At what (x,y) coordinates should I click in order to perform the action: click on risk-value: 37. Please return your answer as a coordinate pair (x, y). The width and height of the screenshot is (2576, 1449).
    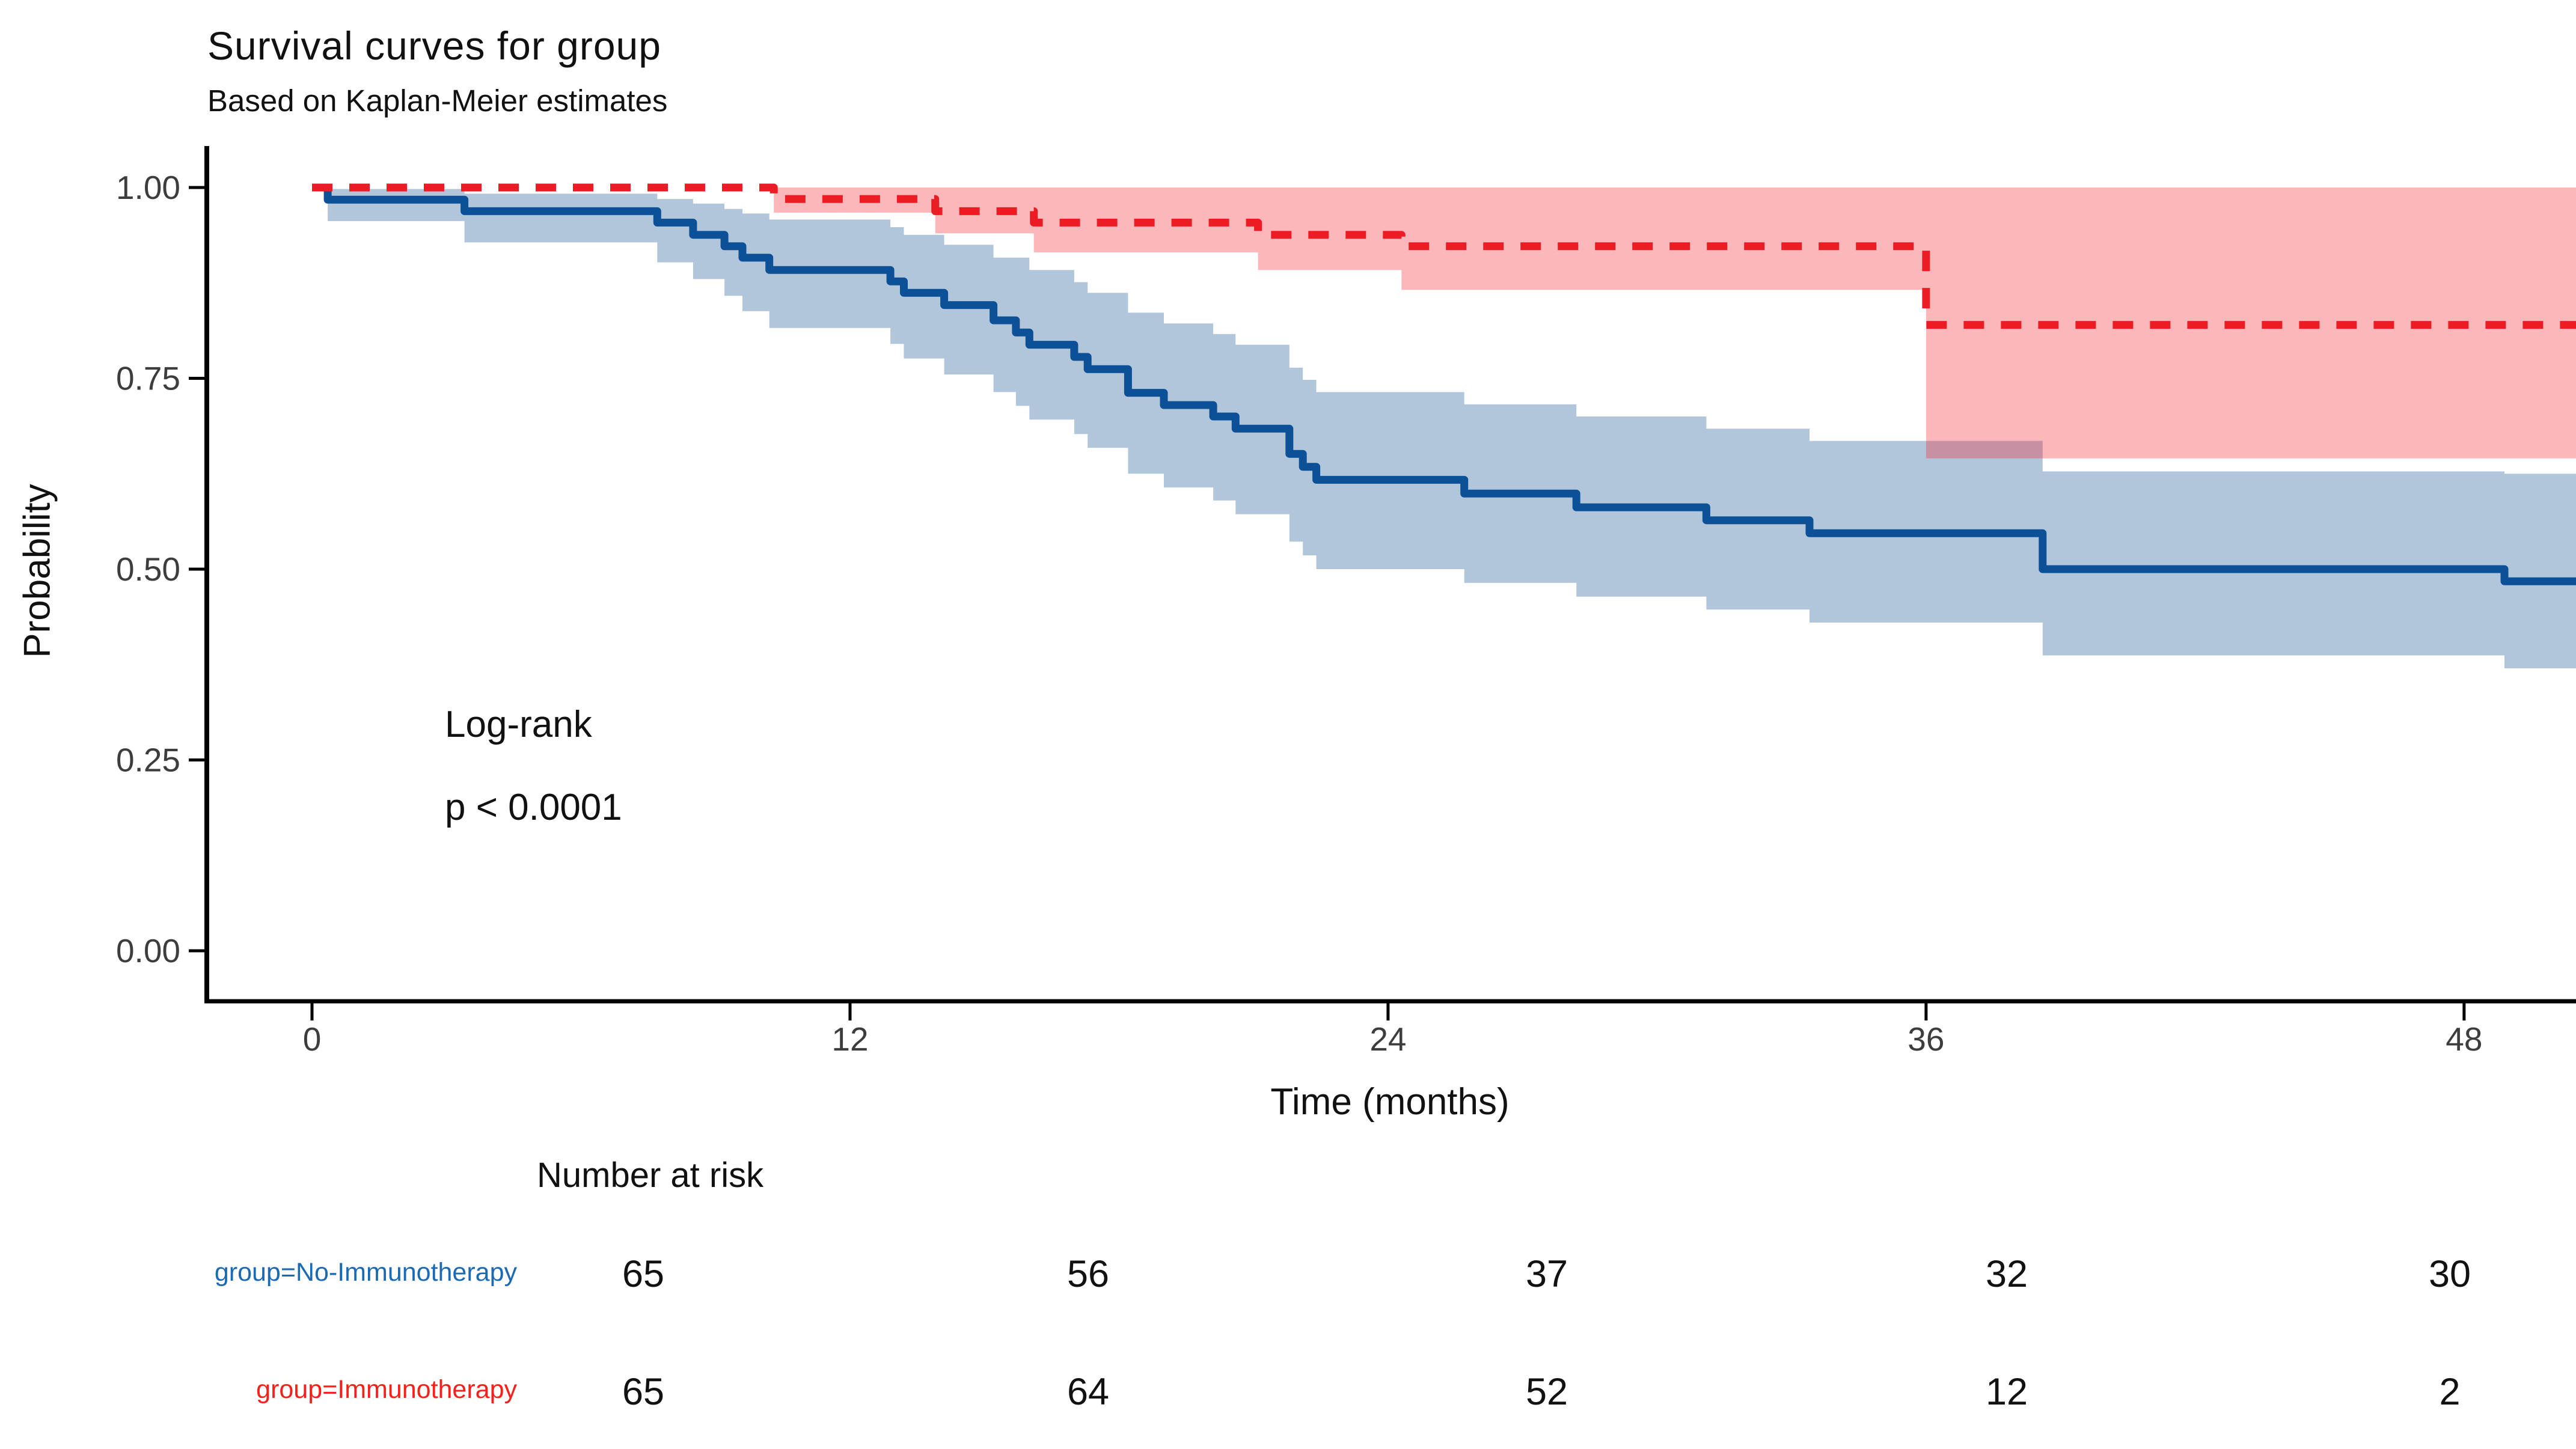
    Looking at the image, I should click on (1546, 1274).